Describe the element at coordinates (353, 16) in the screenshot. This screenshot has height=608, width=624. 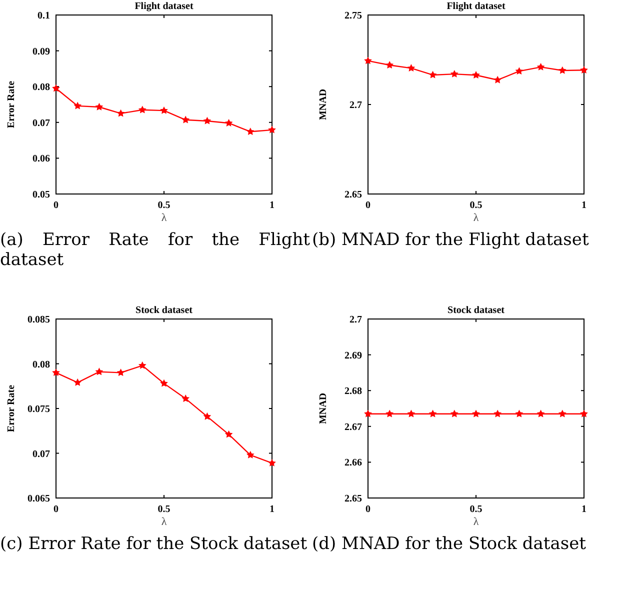
I see `y-tick-label: 2.75` at that location.